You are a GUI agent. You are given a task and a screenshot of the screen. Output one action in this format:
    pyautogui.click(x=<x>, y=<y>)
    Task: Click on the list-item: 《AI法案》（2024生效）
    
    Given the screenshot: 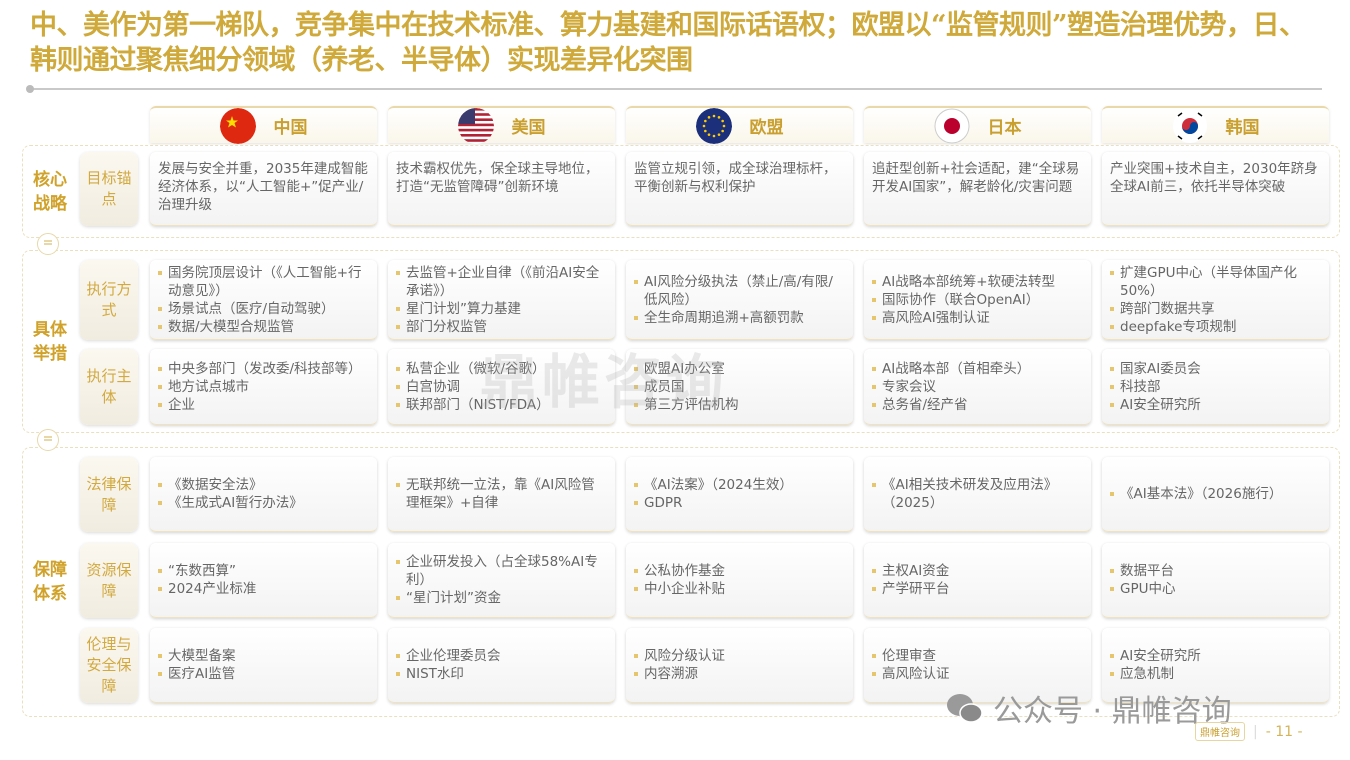 What is the action you would take?
    pyautogui.click(x=739, y=485)
    